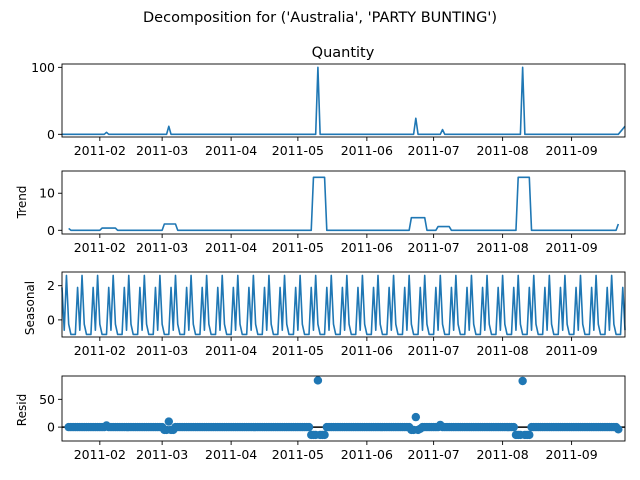  Describe the element at coordinates (571, 247) in the screenshot. I see `trend-xtick-label: 2011-09` at that location.